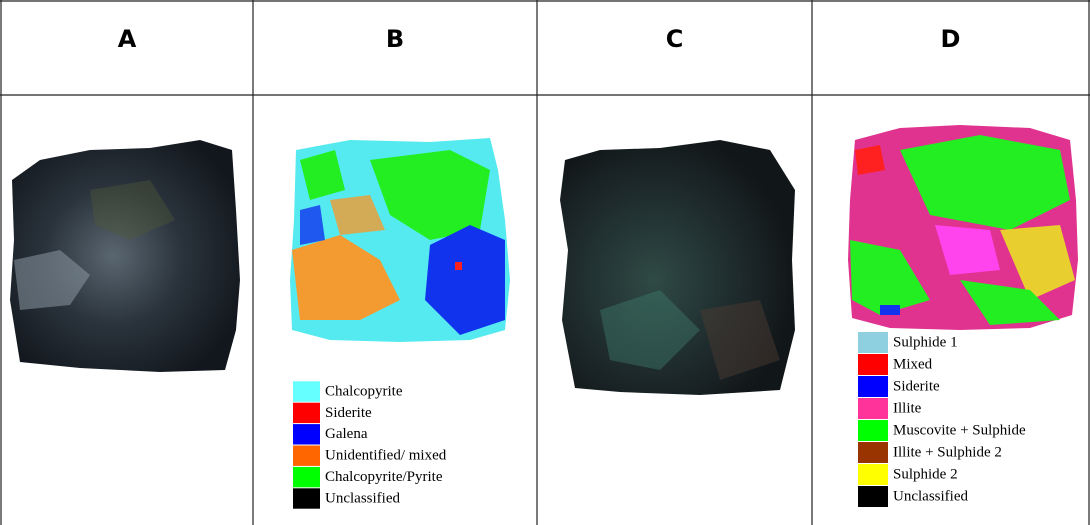 This screenshot has height=525, width=1090. I want to click on panel-label: D, so click(951, 39).